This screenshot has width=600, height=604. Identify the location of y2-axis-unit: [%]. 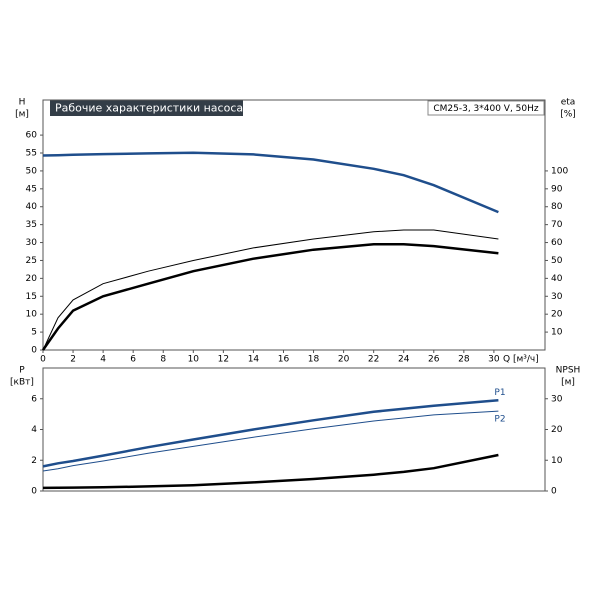
(568, 115).